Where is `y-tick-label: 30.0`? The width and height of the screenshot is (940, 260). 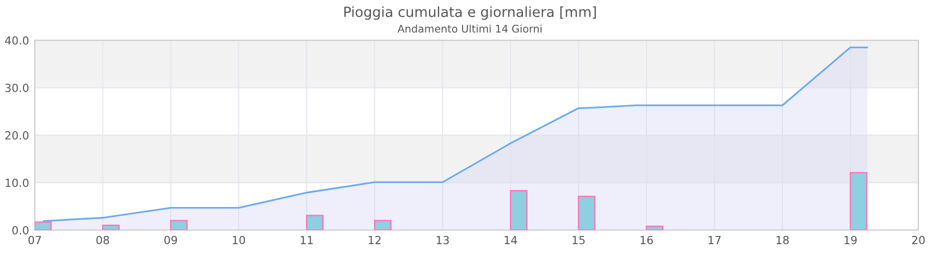
y-tick-label: 30.0 is located at coordinates (16, 88).